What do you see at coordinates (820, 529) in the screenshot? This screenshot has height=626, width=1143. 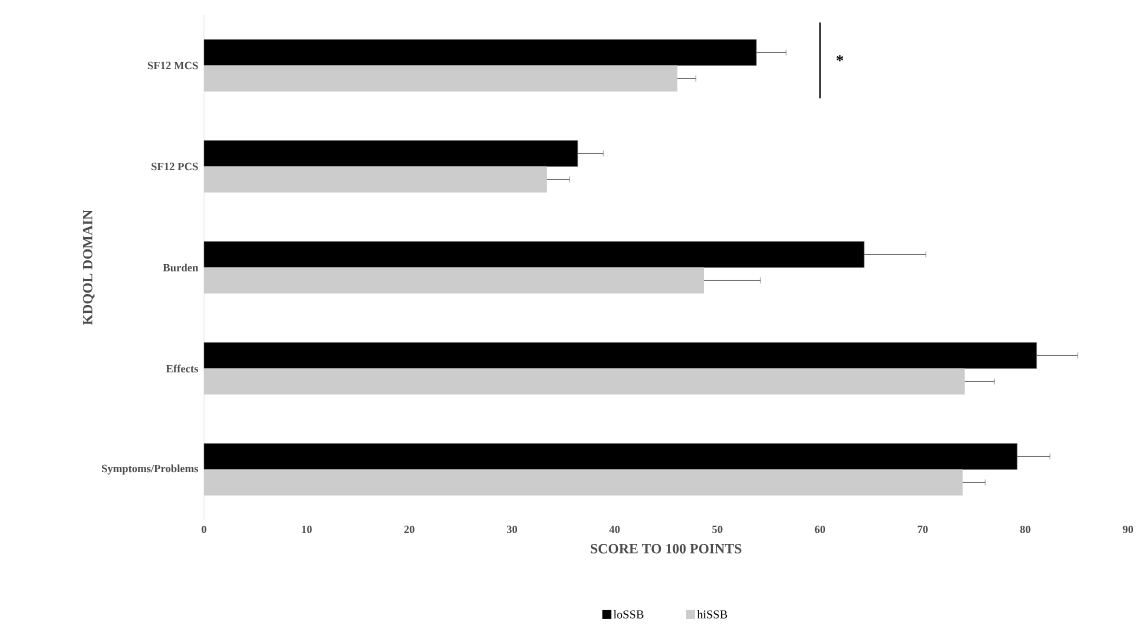 I see `x-tick-label: 60` at bounding box center [820, 529].